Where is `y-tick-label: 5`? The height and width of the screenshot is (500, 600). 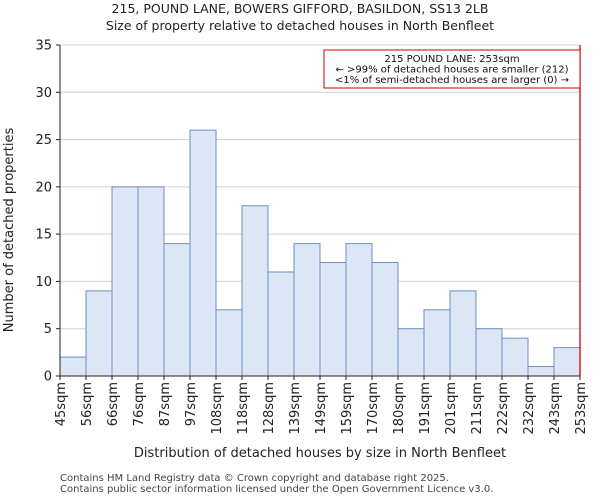
y-tick-label: 5 is located at coordinates (48, 329).